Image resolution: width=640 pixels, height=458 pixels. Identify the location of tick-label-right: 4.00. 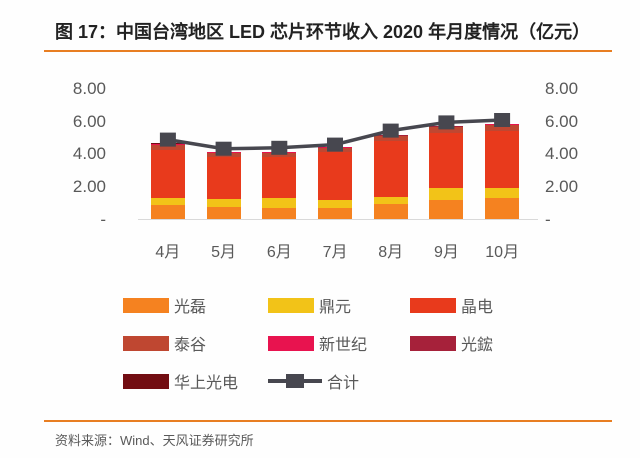
(562, 154).